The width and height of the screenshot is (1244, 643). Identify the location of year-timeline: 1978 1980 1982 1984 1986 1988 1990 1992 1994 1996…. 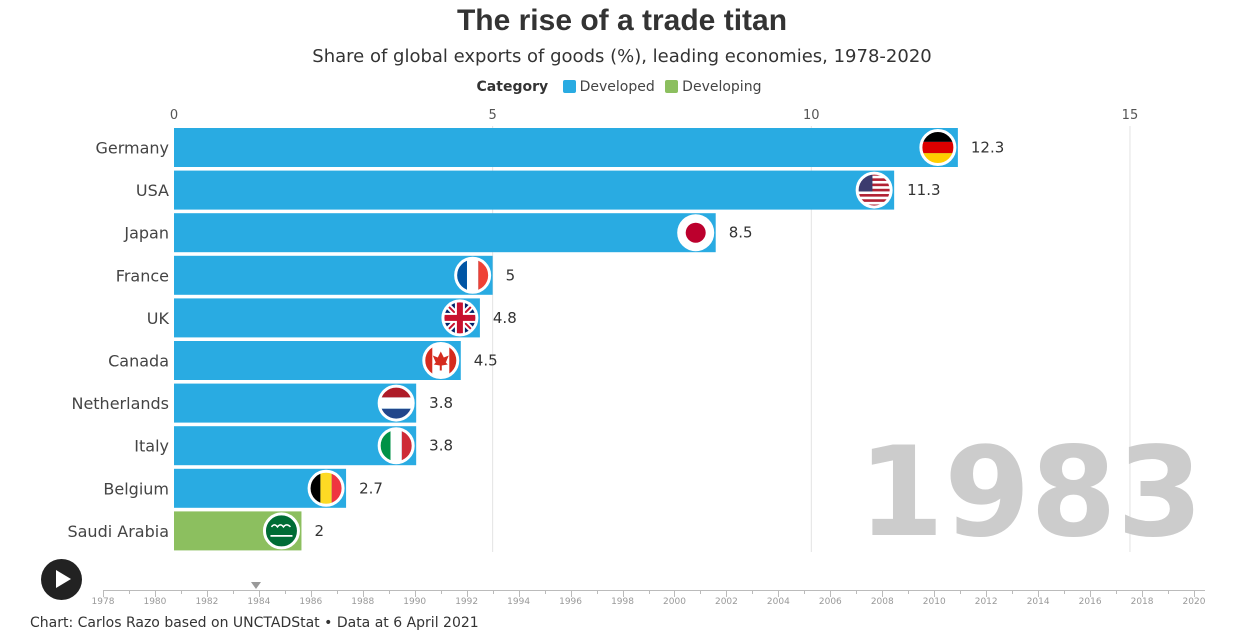
(622, 595).